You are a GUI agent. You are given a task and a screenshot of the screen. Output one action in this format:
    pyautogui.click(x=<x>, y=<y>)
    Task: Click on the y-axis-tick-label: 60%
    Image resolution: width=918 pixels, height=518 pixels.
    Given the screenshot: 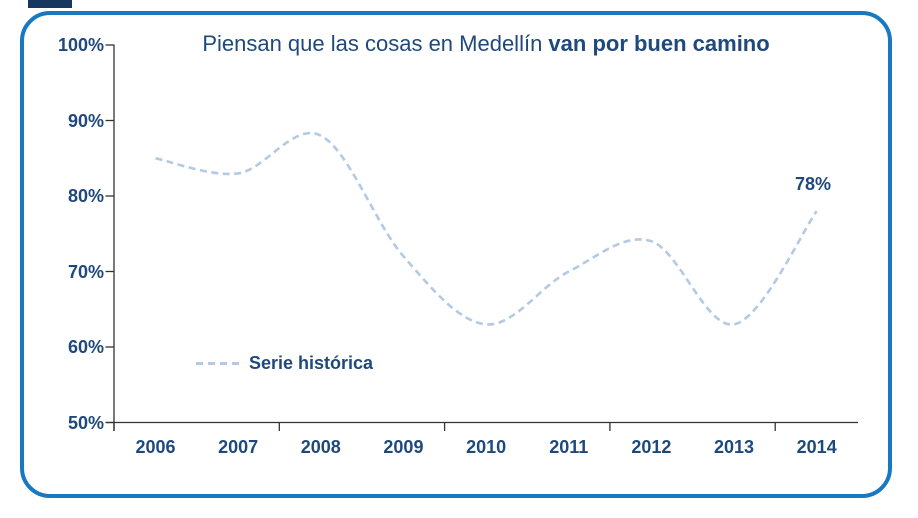 What is the action you would take?
    pyautogui.click(x=85, y=347)
    